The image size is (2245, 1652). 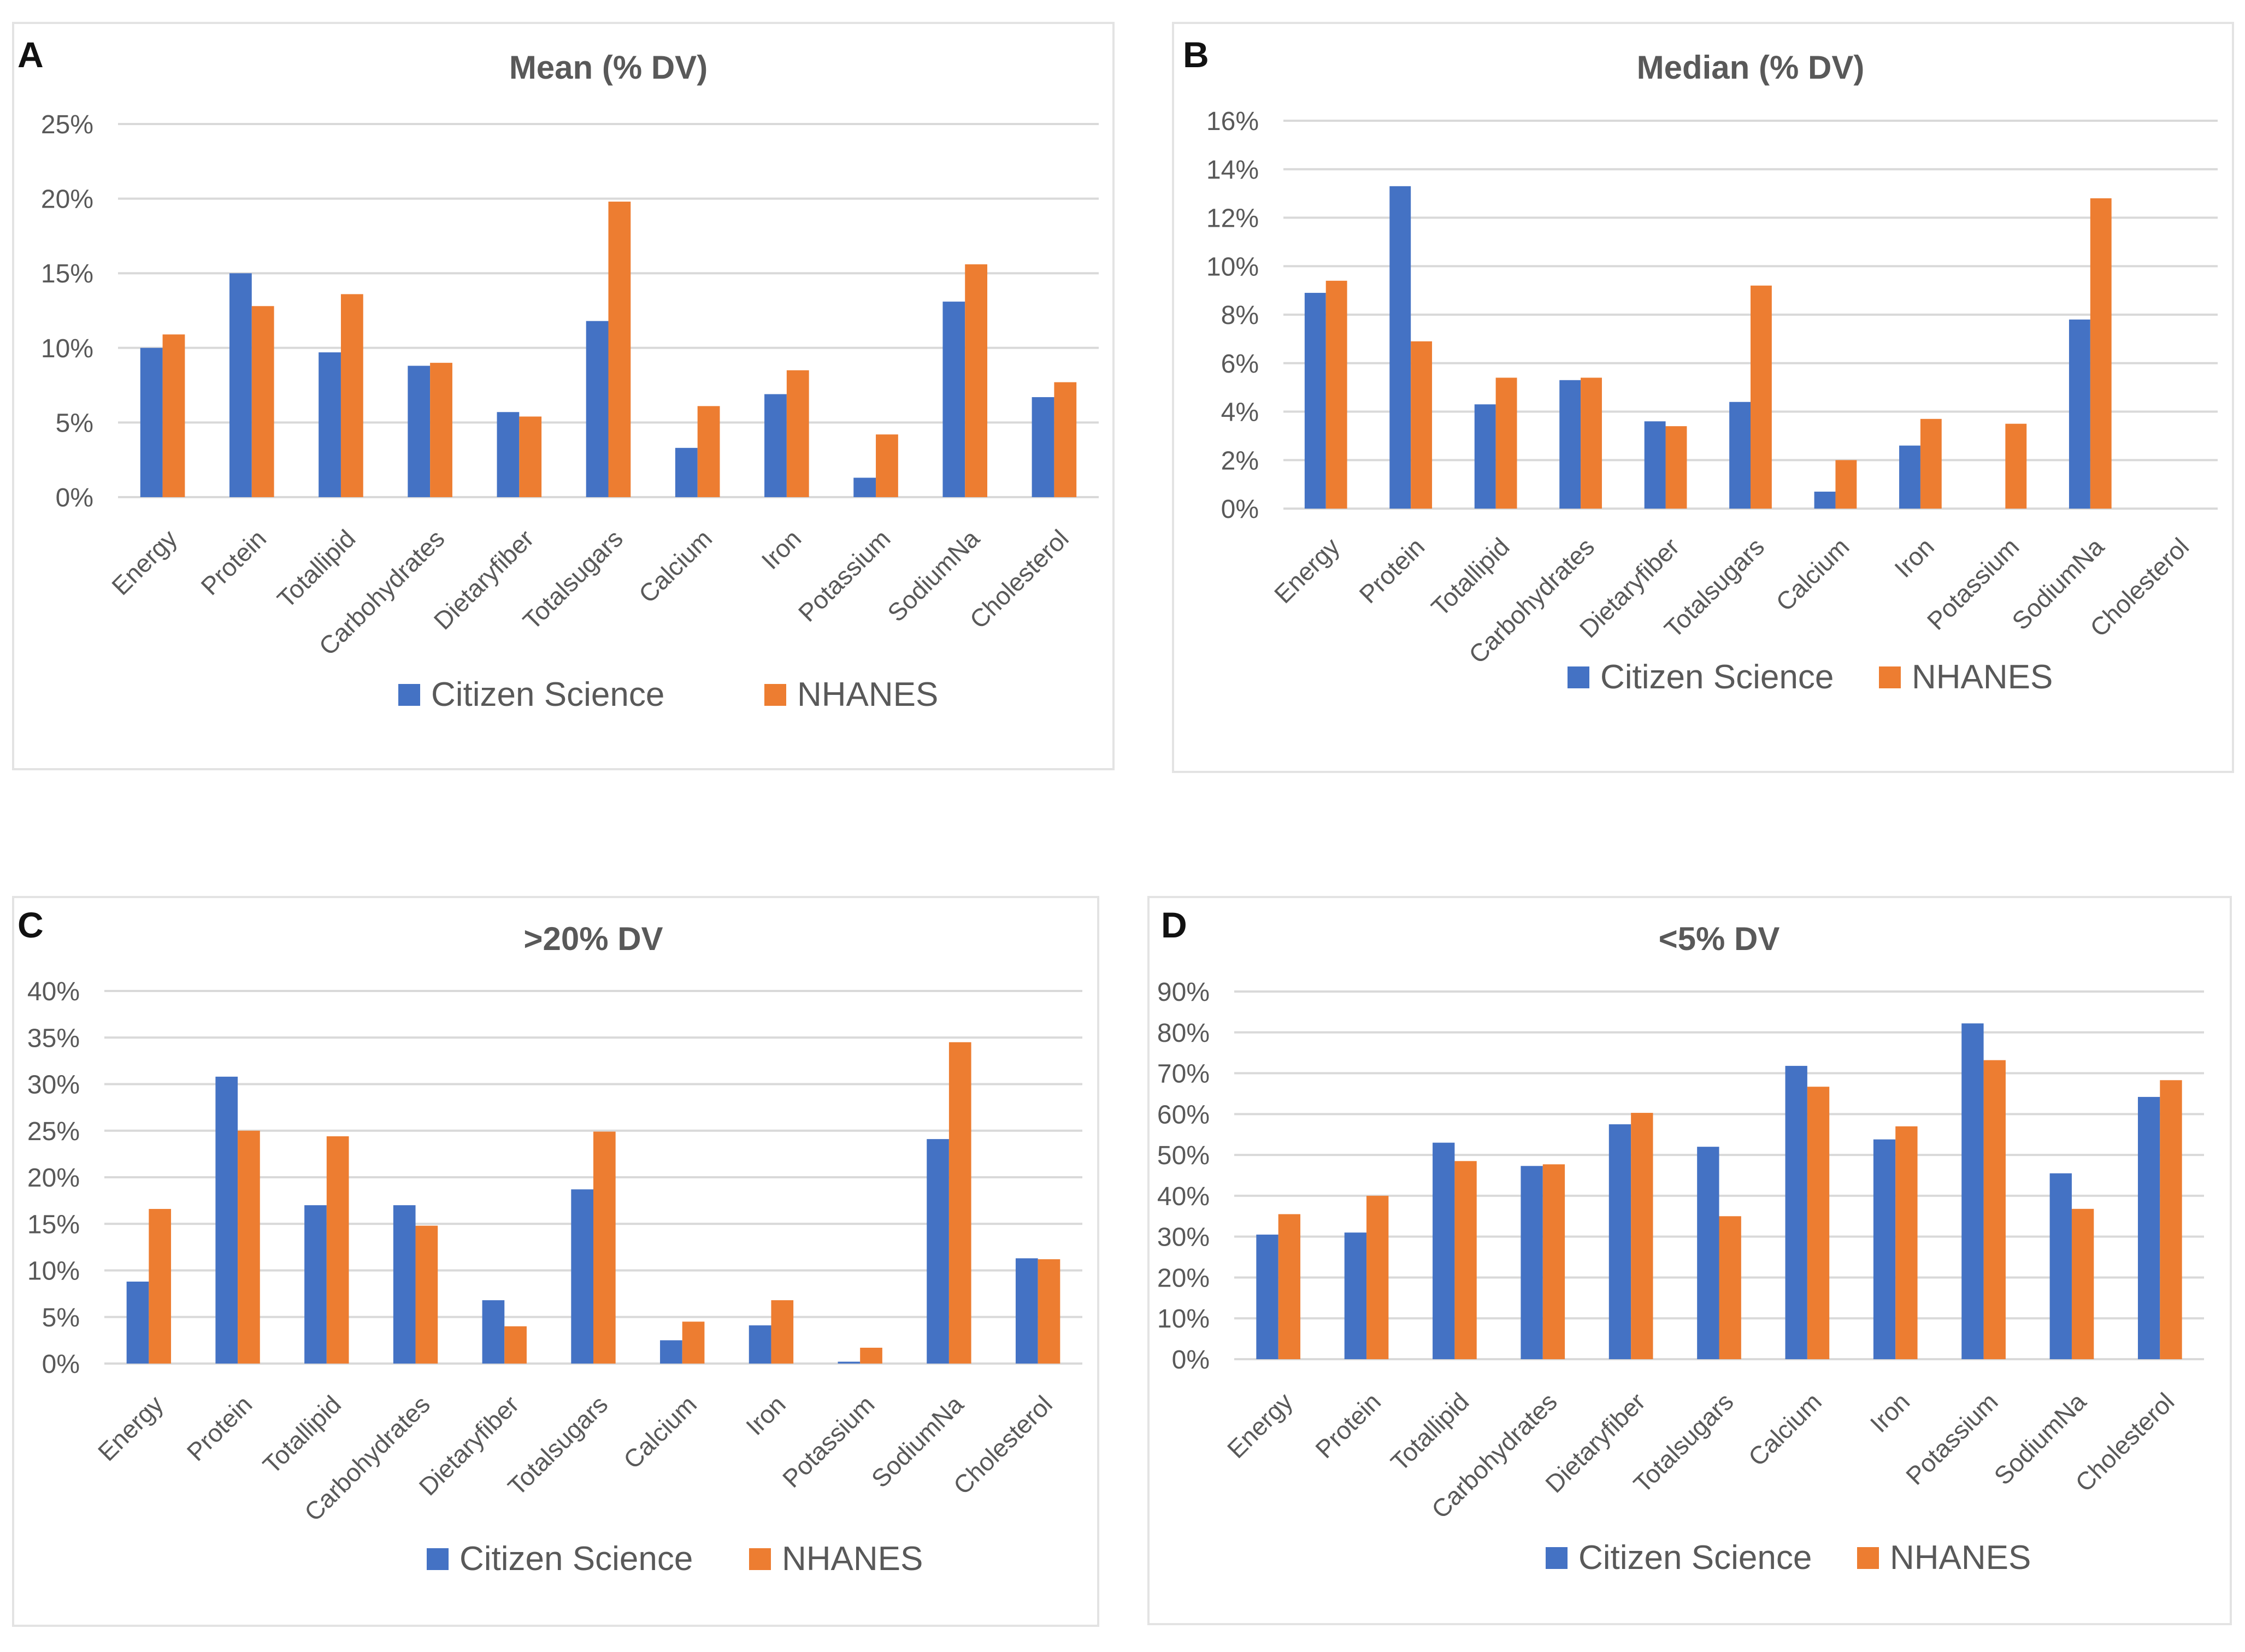 What do you see at coordinates (30, 925) in the screenshot?
I see `panel-letter-c: C` at bounding box center [30, 925].